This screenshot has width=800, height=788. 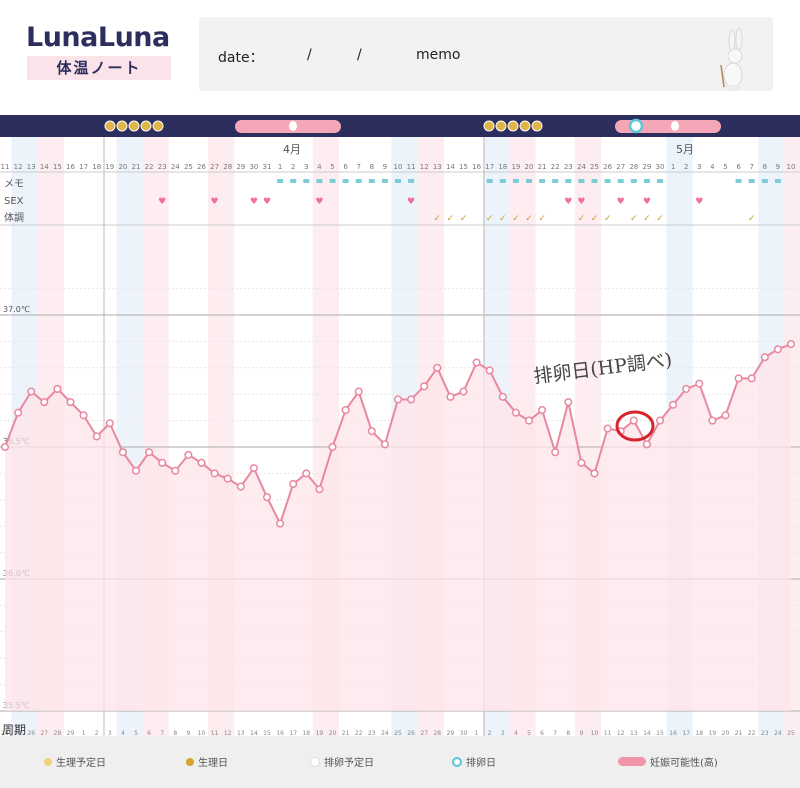 I want to click on date-tick-label: 18, so click(x=96, y=167).